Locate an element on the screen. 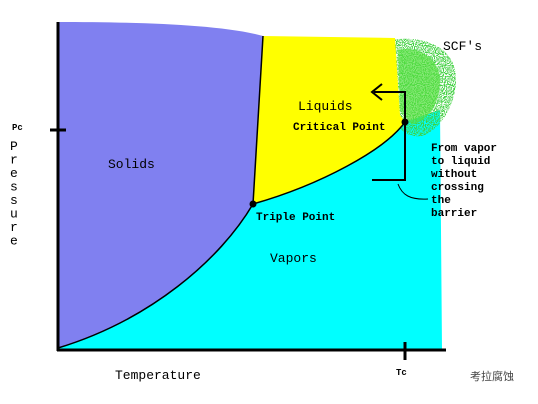 Image resolution: width=538 pixels, height=404 pixels. annotation-line: the is located at coordinates (441, 201).